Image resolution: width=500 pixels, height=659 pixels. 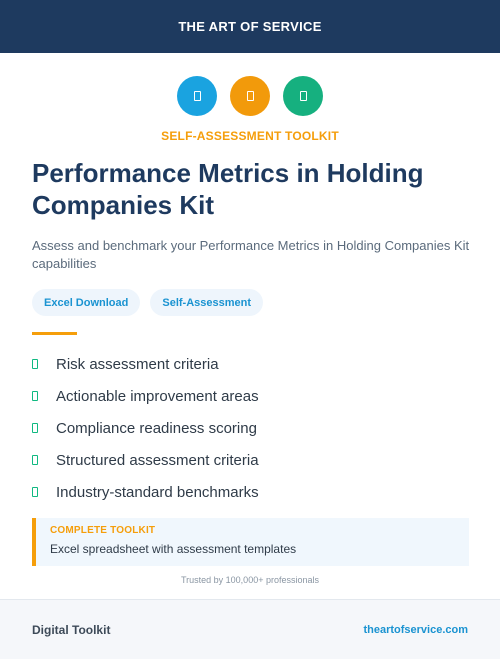 I want to click on callout-title: COMPLETE TOOLKIT, so click(x=103, y=530).